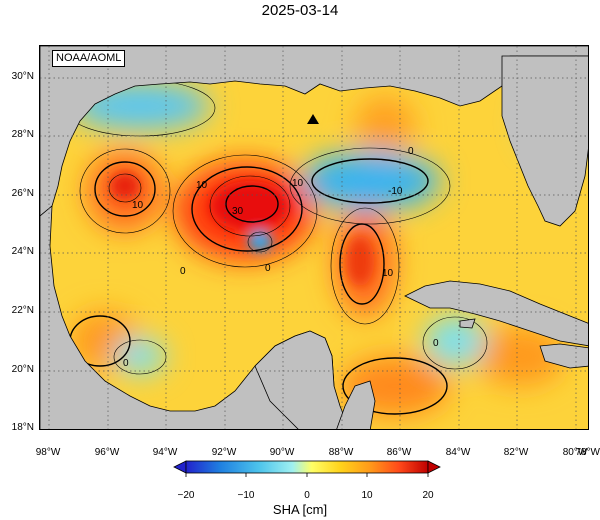 This screenshot has width=600, height=520. Describe the element at coordinates (587, 452) in the screenshot. I see `lon-label: 78°W` at that location.